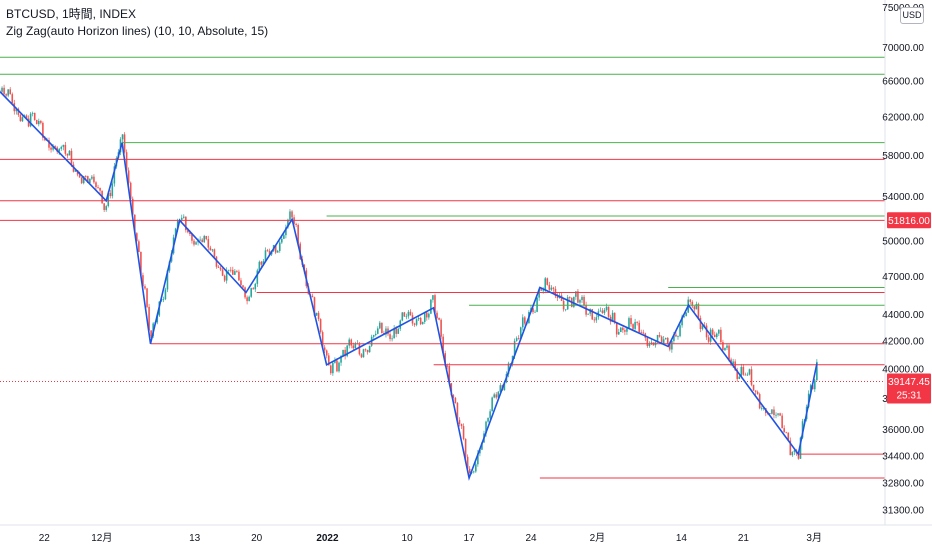  Describe the element at coordinates (903, 48) in the screenshot. I see `y-tick-label: 70000.00` at that location.